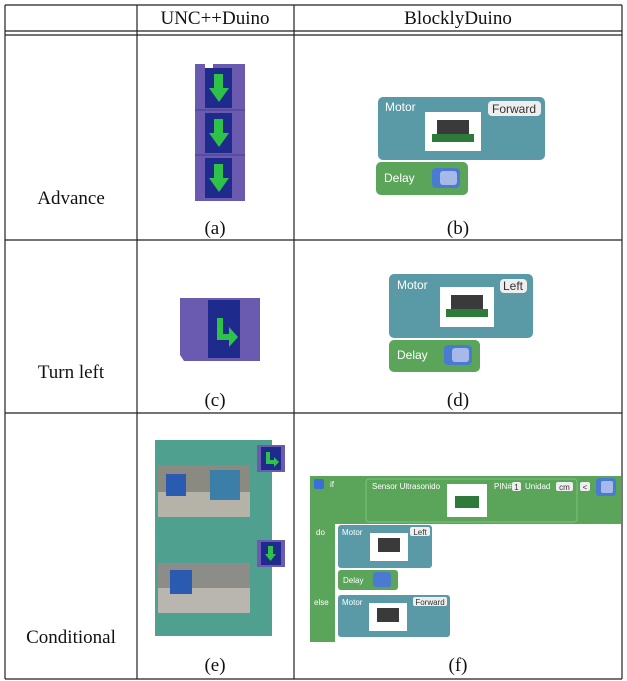  What do you see at coordinates (71, 637) in the screenshot?
I see `row-label: Conditional` at bounding box center [71, 637].